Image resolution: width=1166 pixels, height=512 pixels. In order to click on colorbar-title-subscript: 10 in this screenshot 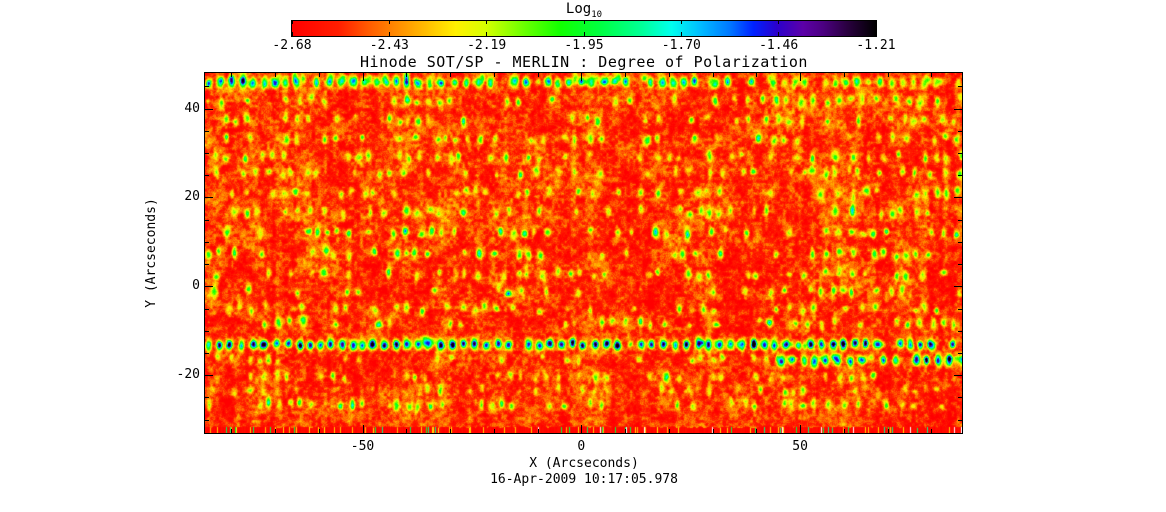, I will do `click(597, 14)`.